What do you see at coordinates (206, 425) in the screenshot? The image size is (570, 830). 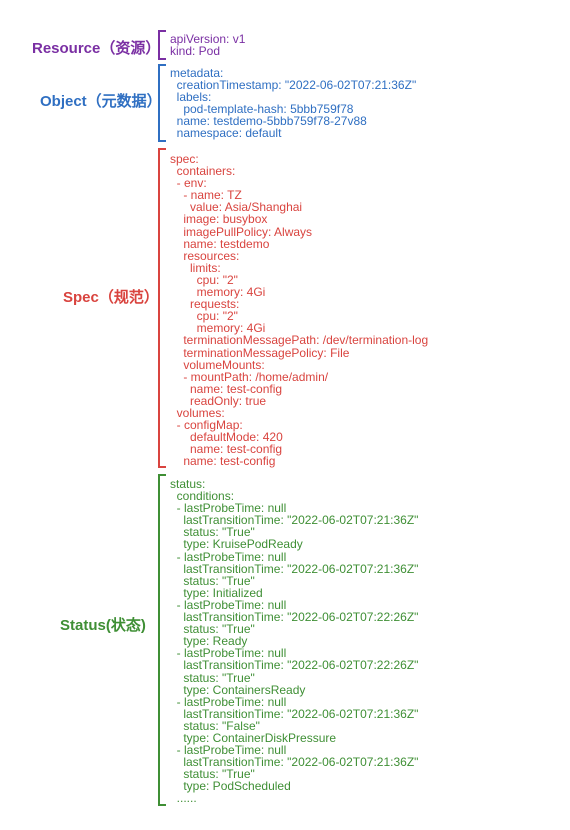 I see `spec-code-line: - configMap:` at bounding box center [206, 425].